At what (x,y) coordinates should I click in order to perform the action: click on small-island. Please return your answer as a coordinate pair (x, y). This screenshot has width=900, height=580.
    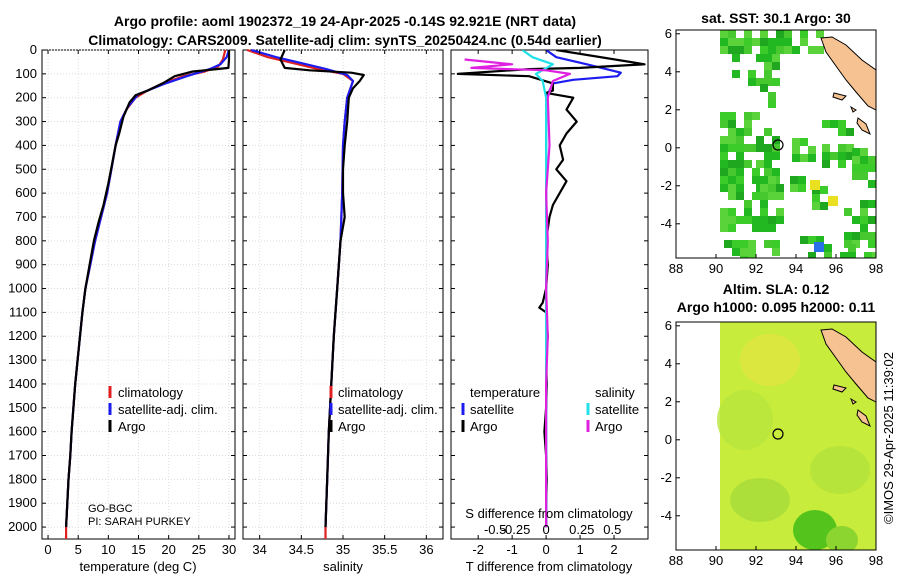
    Looking at the image, I should click on (853, 109).